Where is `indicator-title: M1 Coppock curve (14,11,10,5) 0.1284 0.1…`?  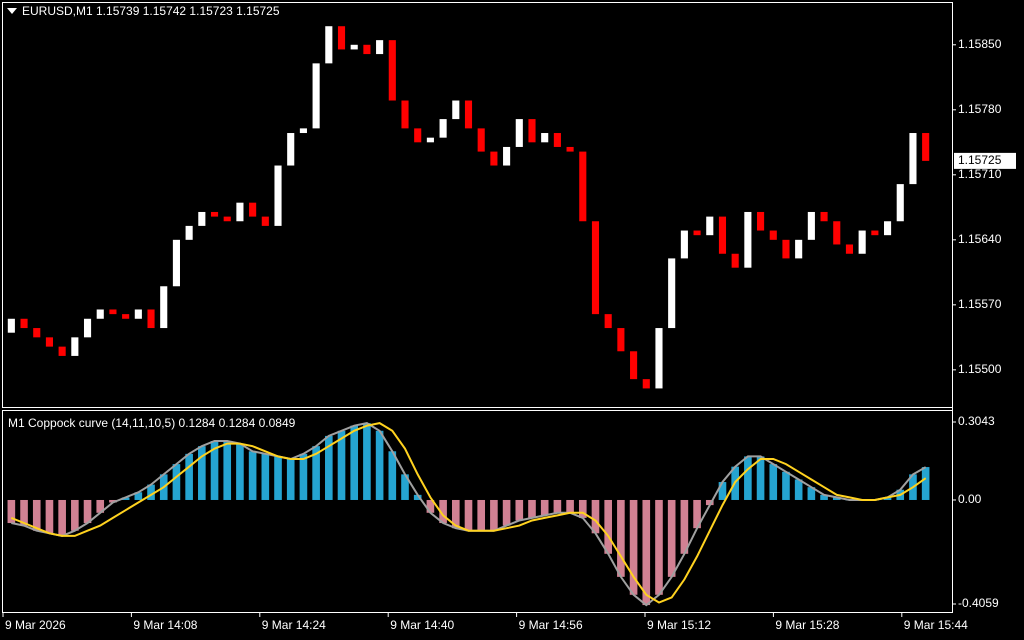 indicator-title: M1 Coppock curve (14,11,10,5) 0.1284 0.1… is located at coordinates (152, 423).